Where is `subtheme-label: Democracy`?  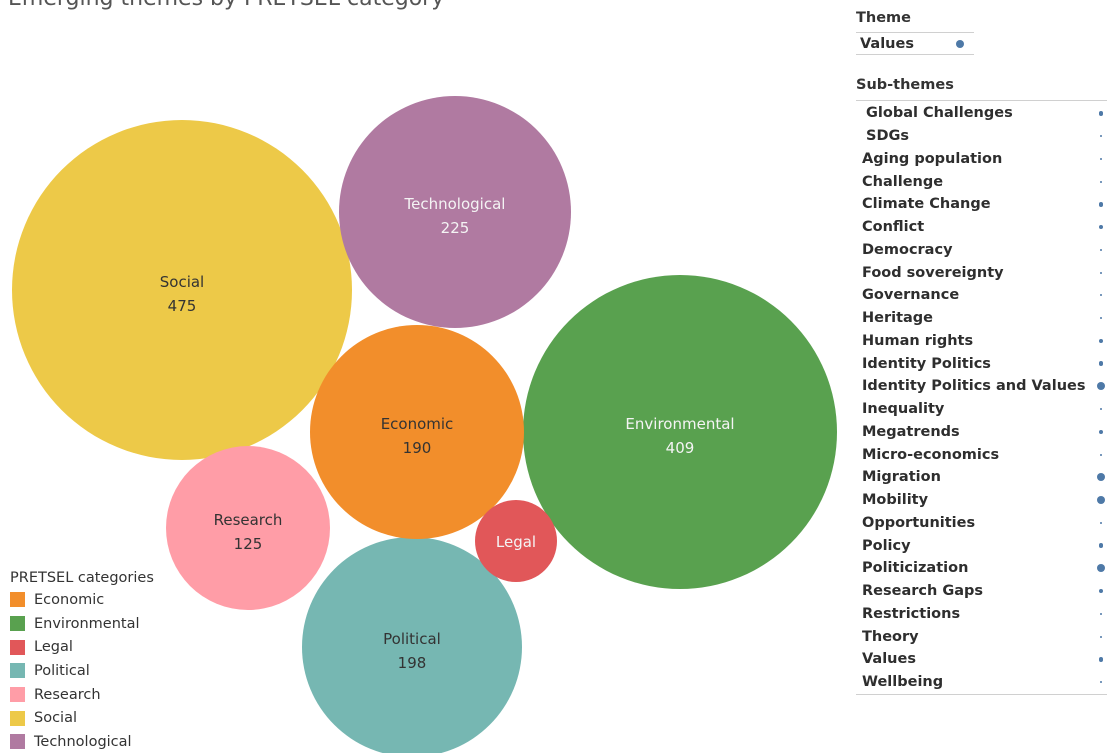 subtheme-label: Democracy is located at coordinates (907, 249).